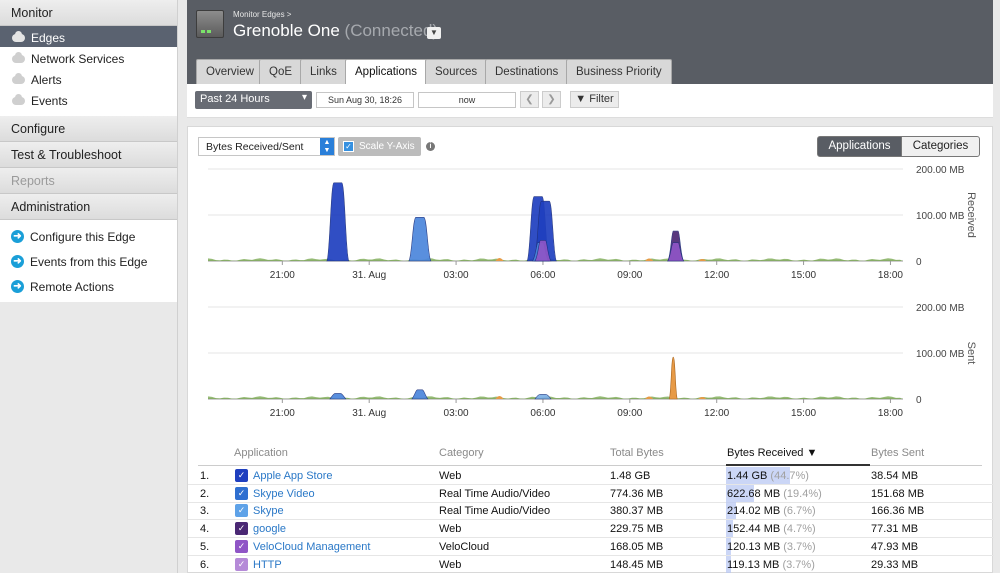  What do you see at coordinates (323, 71) in the screenshot?
I see `tab-links: Links` at bounding box center [323, 71].